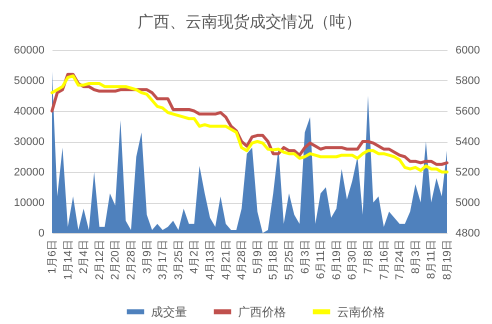  Describe the element at coordinates (29, 112) in the screenshot. I see `y-tick-label: 40000` at that location.